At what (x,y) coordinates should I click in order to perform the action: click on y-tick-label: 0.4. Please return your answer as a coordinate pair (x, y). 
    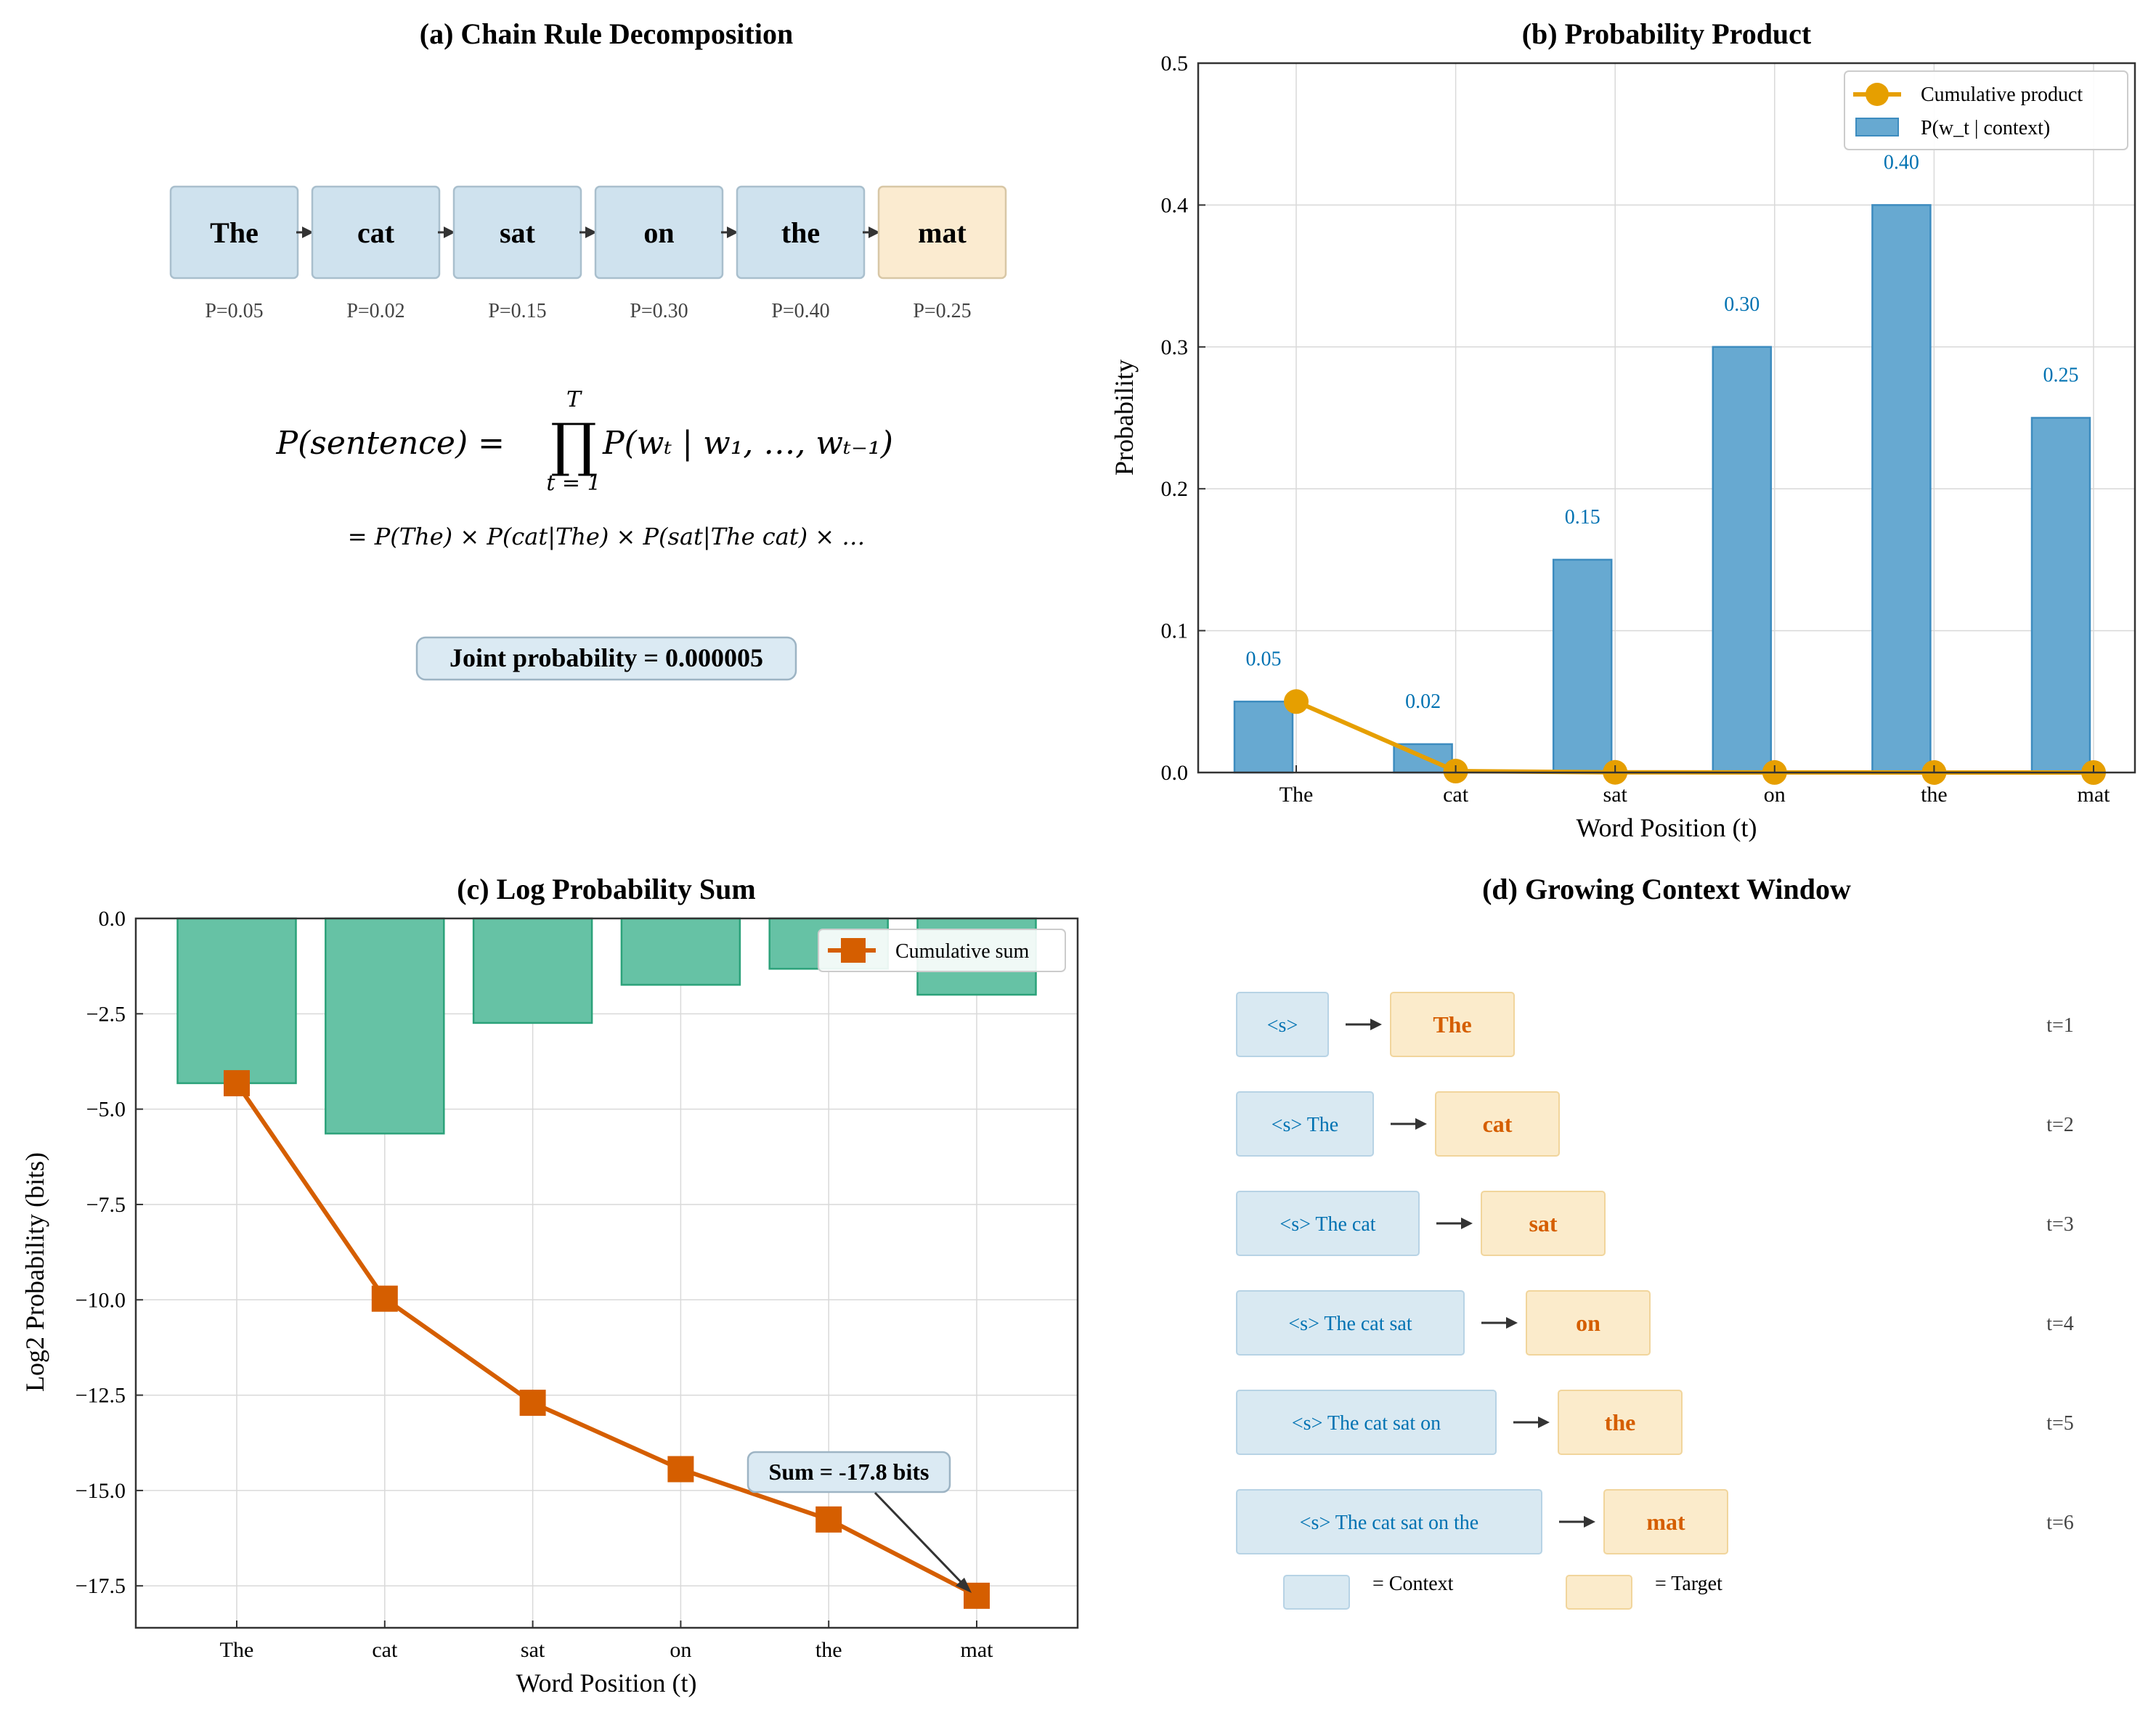
    Looking at the image, I should click on (1175, 205).